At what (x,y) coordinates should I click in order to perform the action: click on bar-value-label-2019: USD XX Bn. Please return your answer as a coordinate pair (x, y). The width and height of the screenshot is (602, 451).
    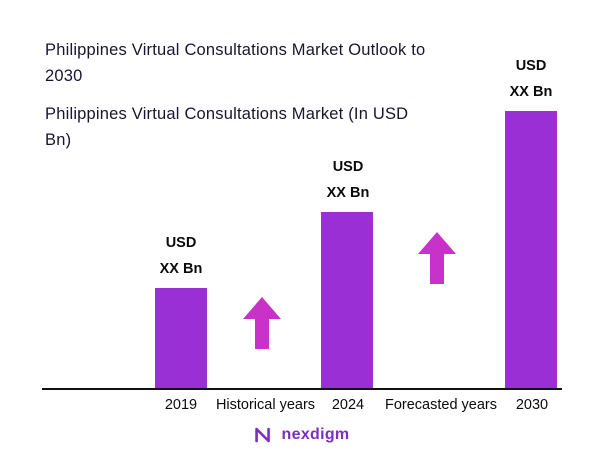
    Looking at the image, I should click on (181, 256).